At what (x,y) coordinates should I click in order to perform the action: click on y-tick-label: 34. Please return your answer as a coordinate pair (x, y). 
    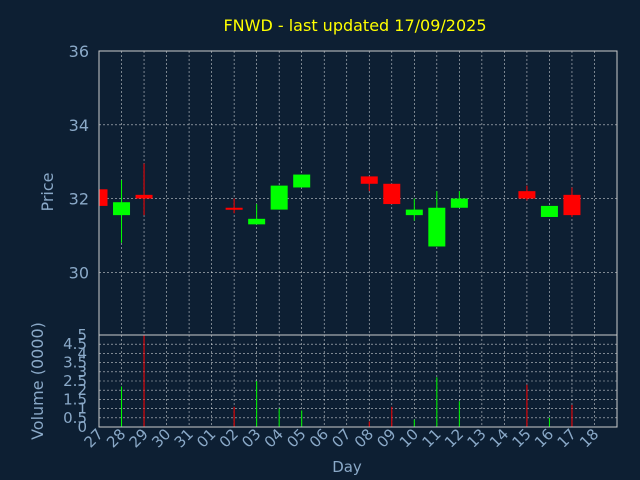
    Looking at the image, I should click on (79, 125).